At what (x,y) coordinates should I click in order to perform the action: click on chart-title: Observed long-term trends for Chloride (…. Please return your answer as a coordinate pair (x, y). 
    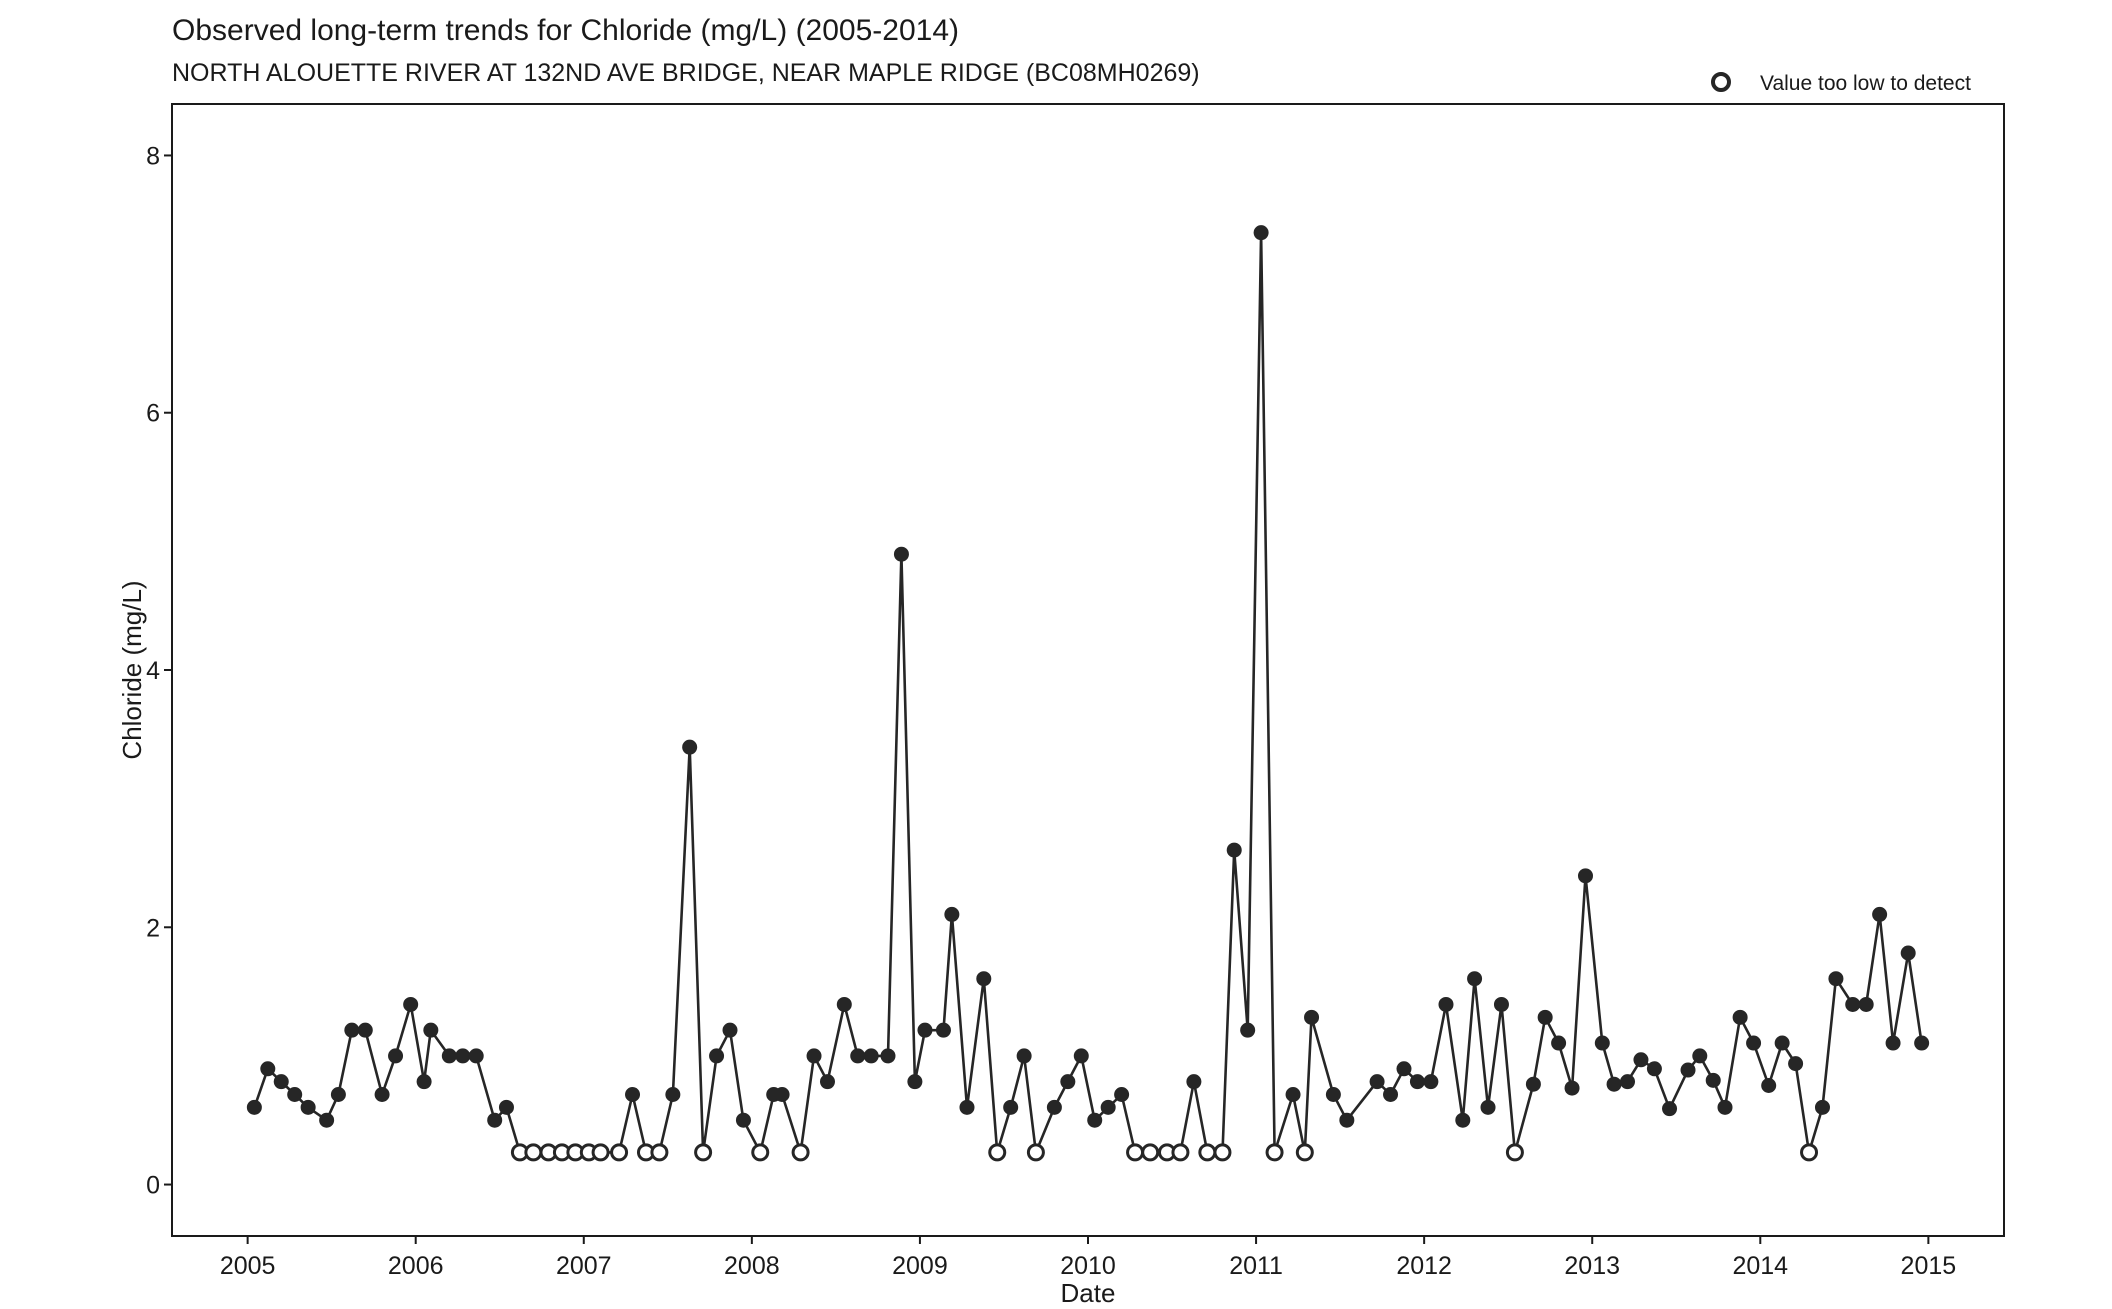
    Looking at the image, I should click on (565, 30).